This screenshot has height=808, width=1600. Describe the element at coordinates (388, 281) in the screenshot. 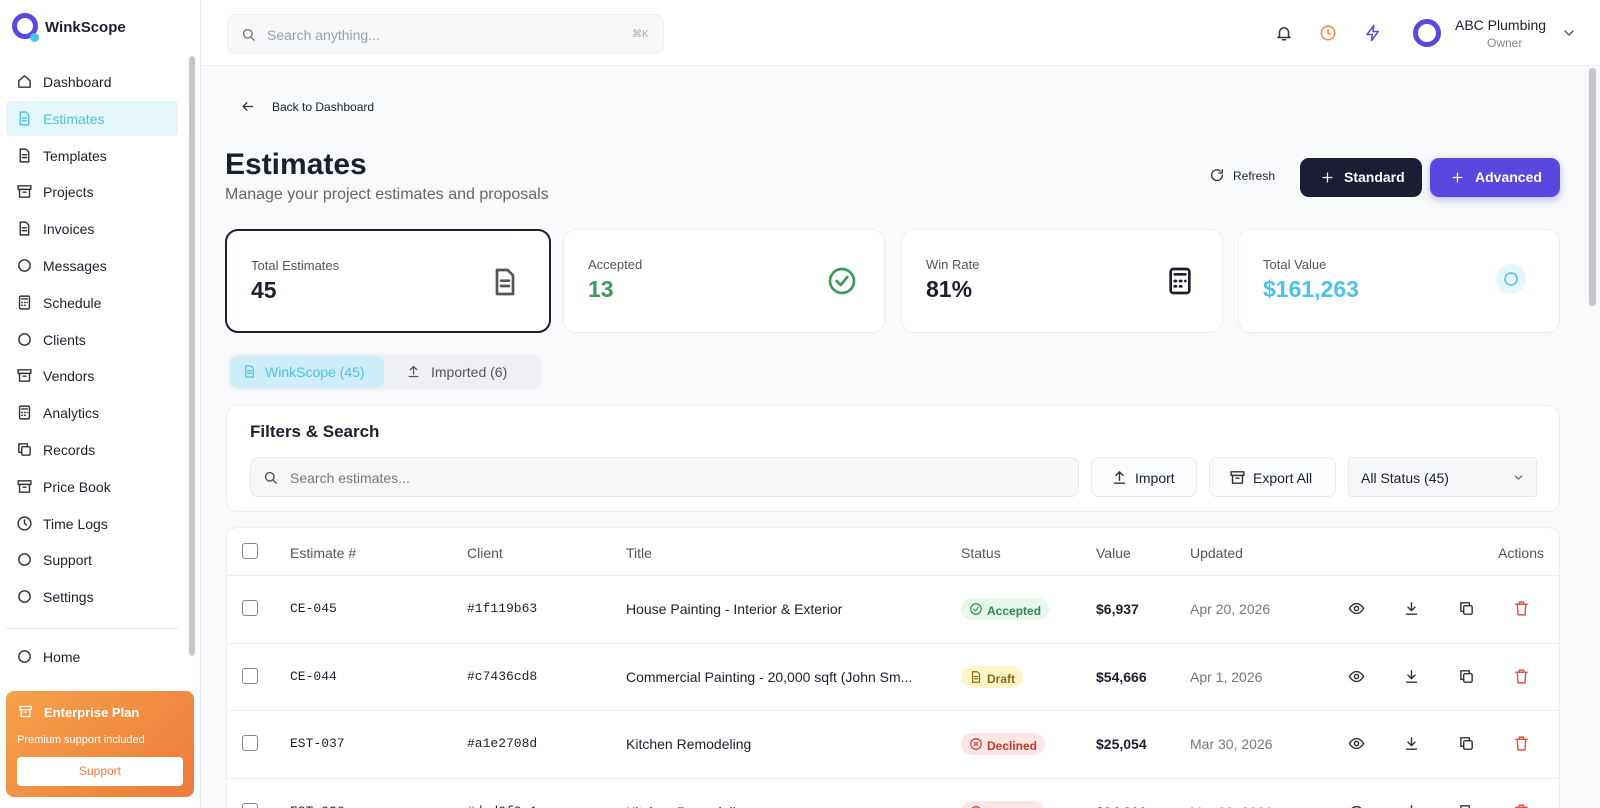

I see `stat-card: Total Estimates 45` at that location.